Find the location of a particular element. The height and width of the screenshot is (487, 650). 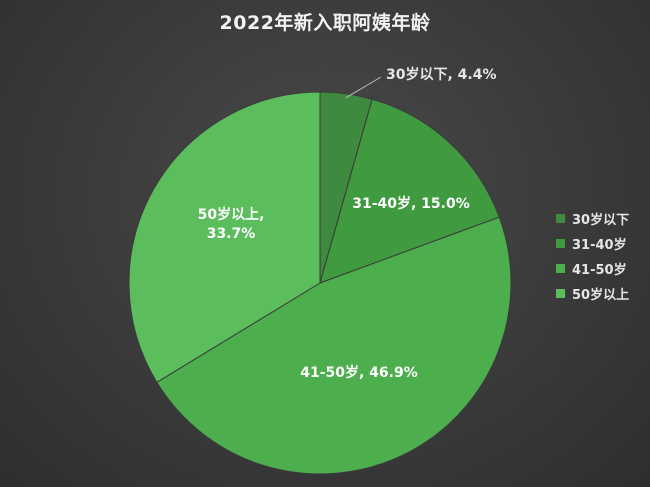

legend-item: 50岁以上 is located at coordinates (592, 293).